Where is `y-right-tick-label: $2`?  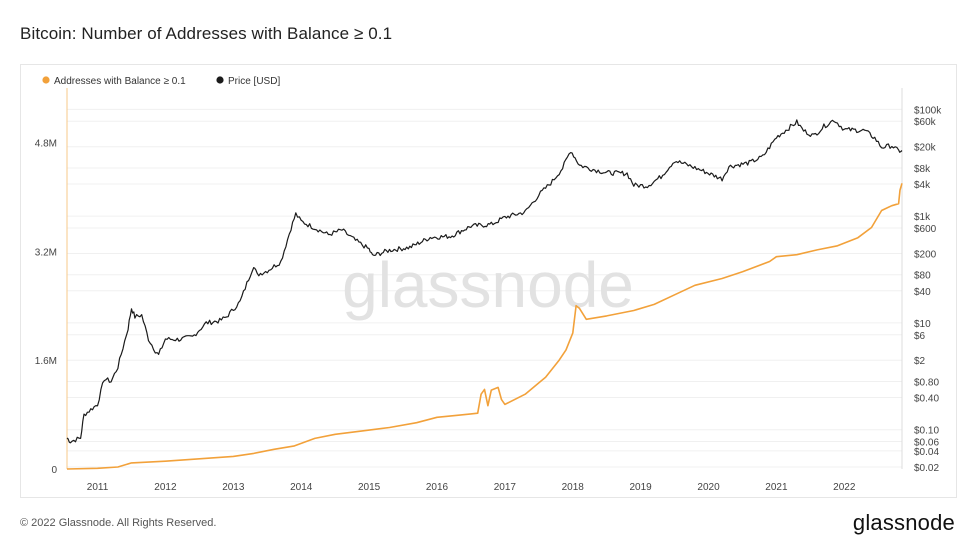 y-right-tick-label: $2 is located at coordinates (920, 361).